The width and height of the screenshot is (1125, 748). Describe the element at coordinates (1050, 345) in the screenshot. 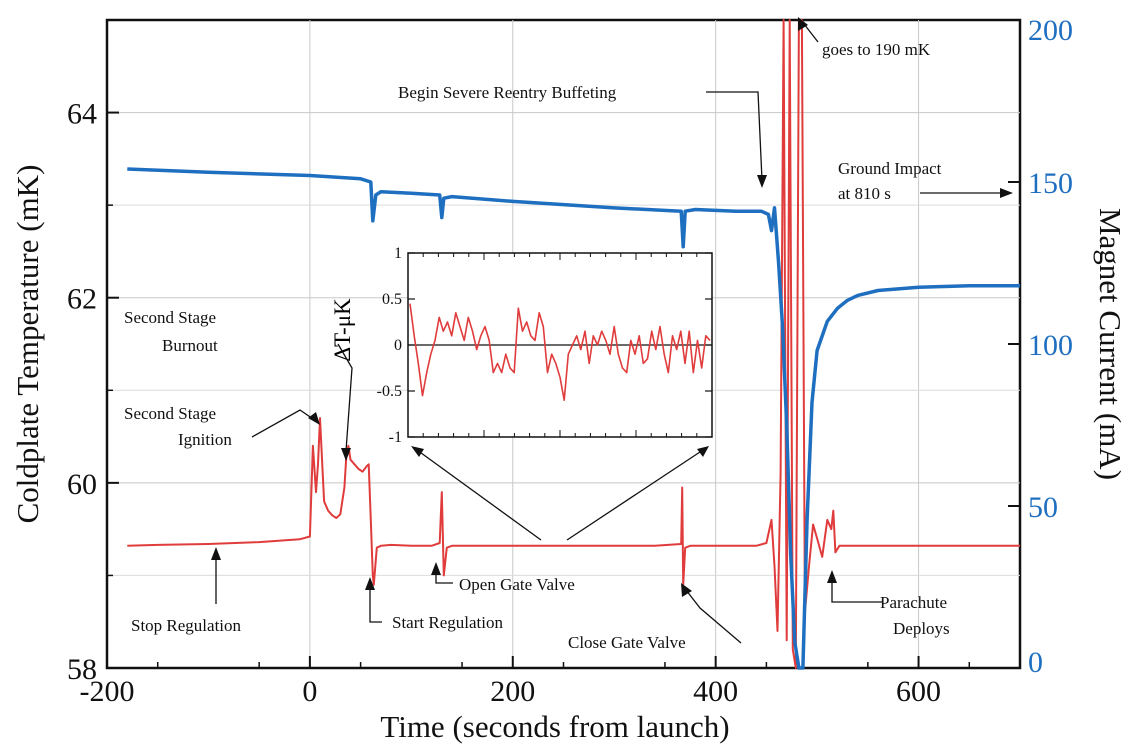

I see `y-right-tick-label: 100` at that location.